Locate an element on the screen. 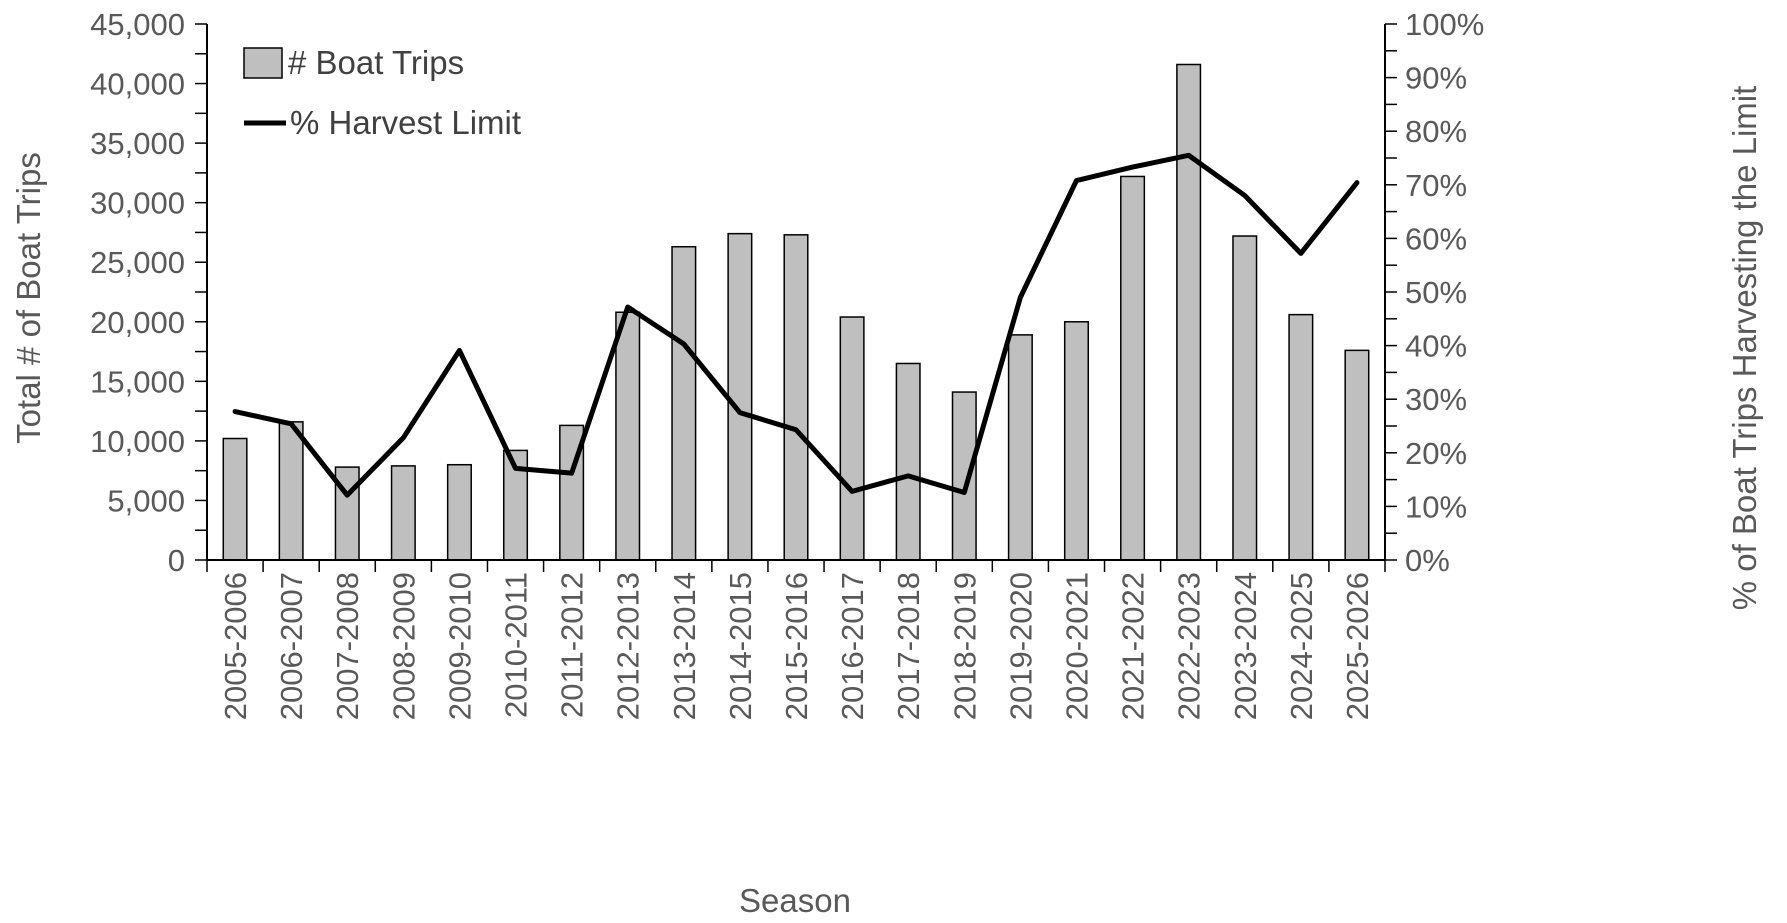  x-tick-label: 2012-2013 is located at coordinates (628, 646).